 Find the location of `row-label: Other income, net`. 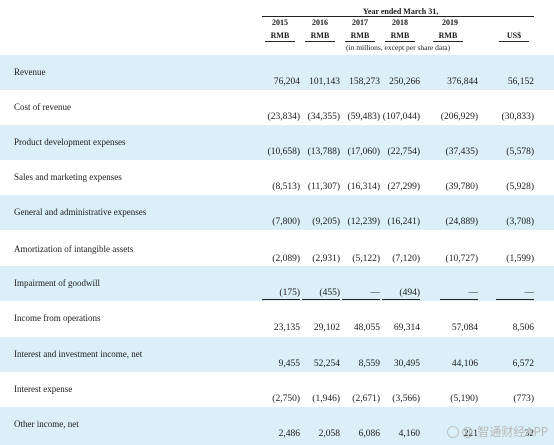

row-label: Other income, net is located at coordinates (46, 424).